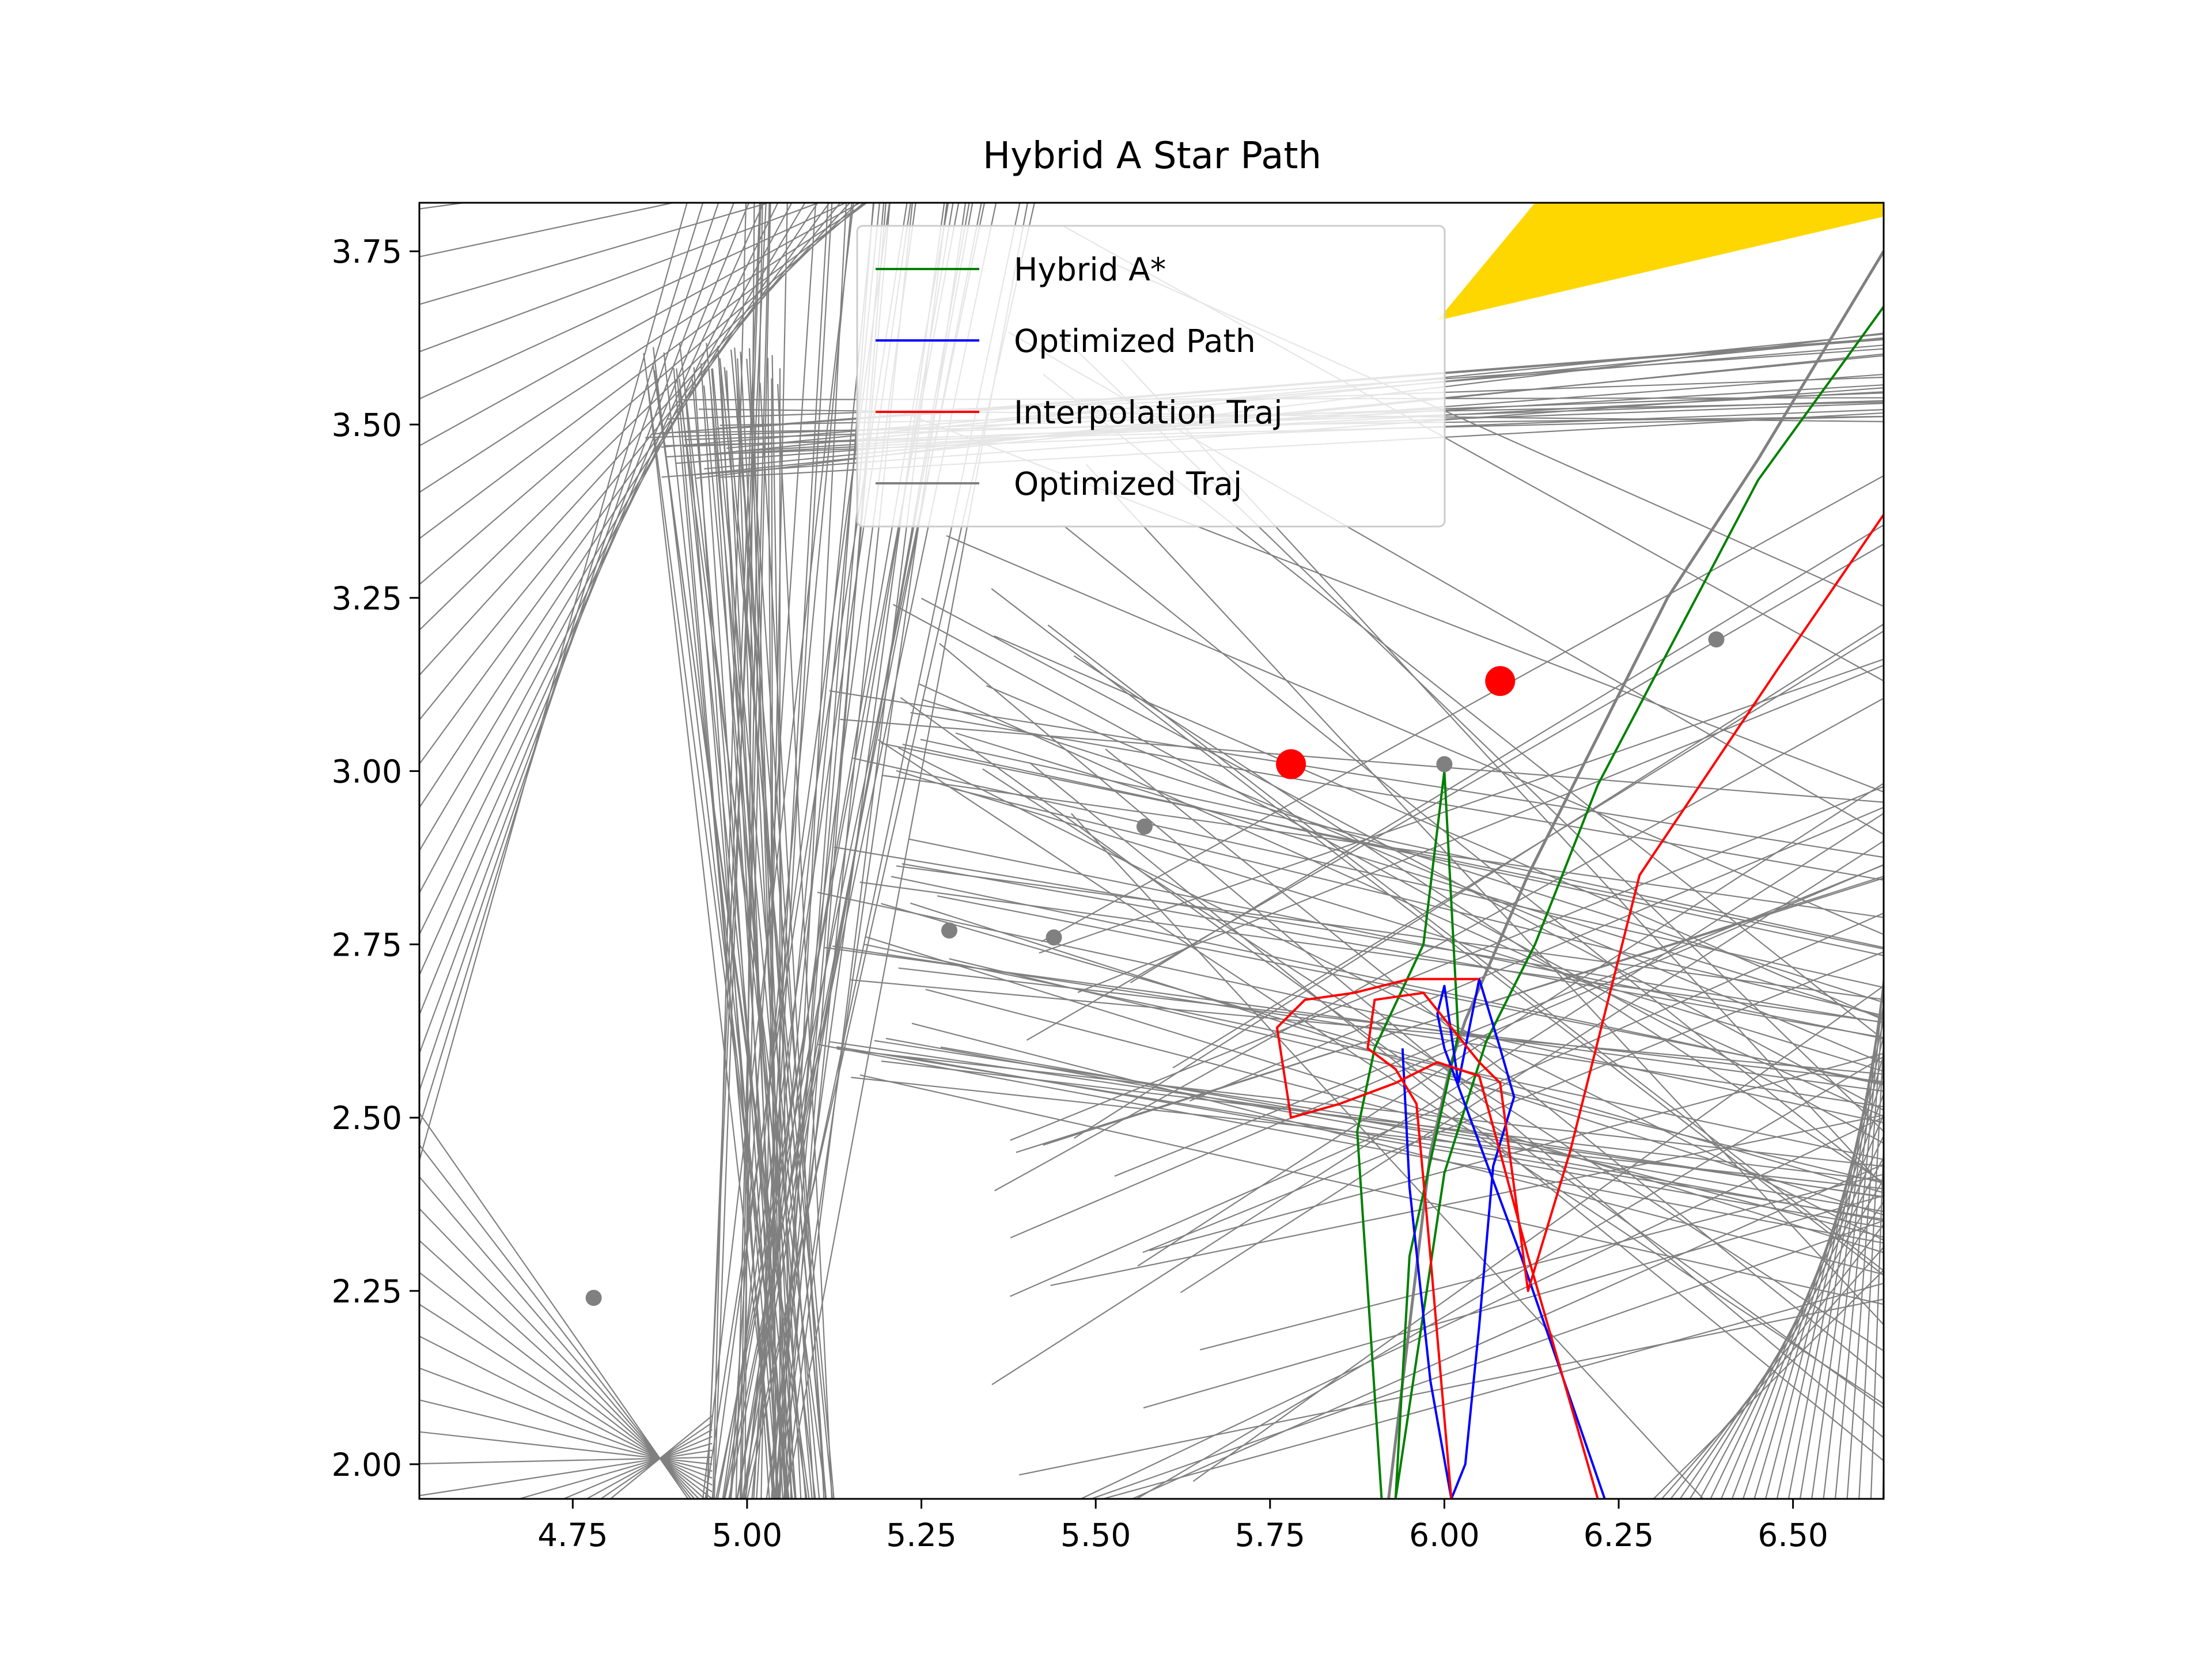  I want to click on y-tick-label: 3.75, so click(367, 251).